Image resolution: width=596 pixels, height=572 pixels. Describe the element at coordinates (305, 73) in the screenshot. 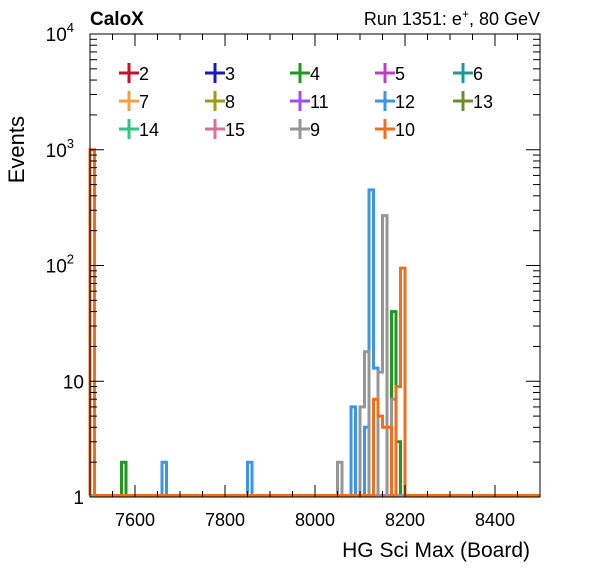

I see `legend-entry-4: 4` at that location.